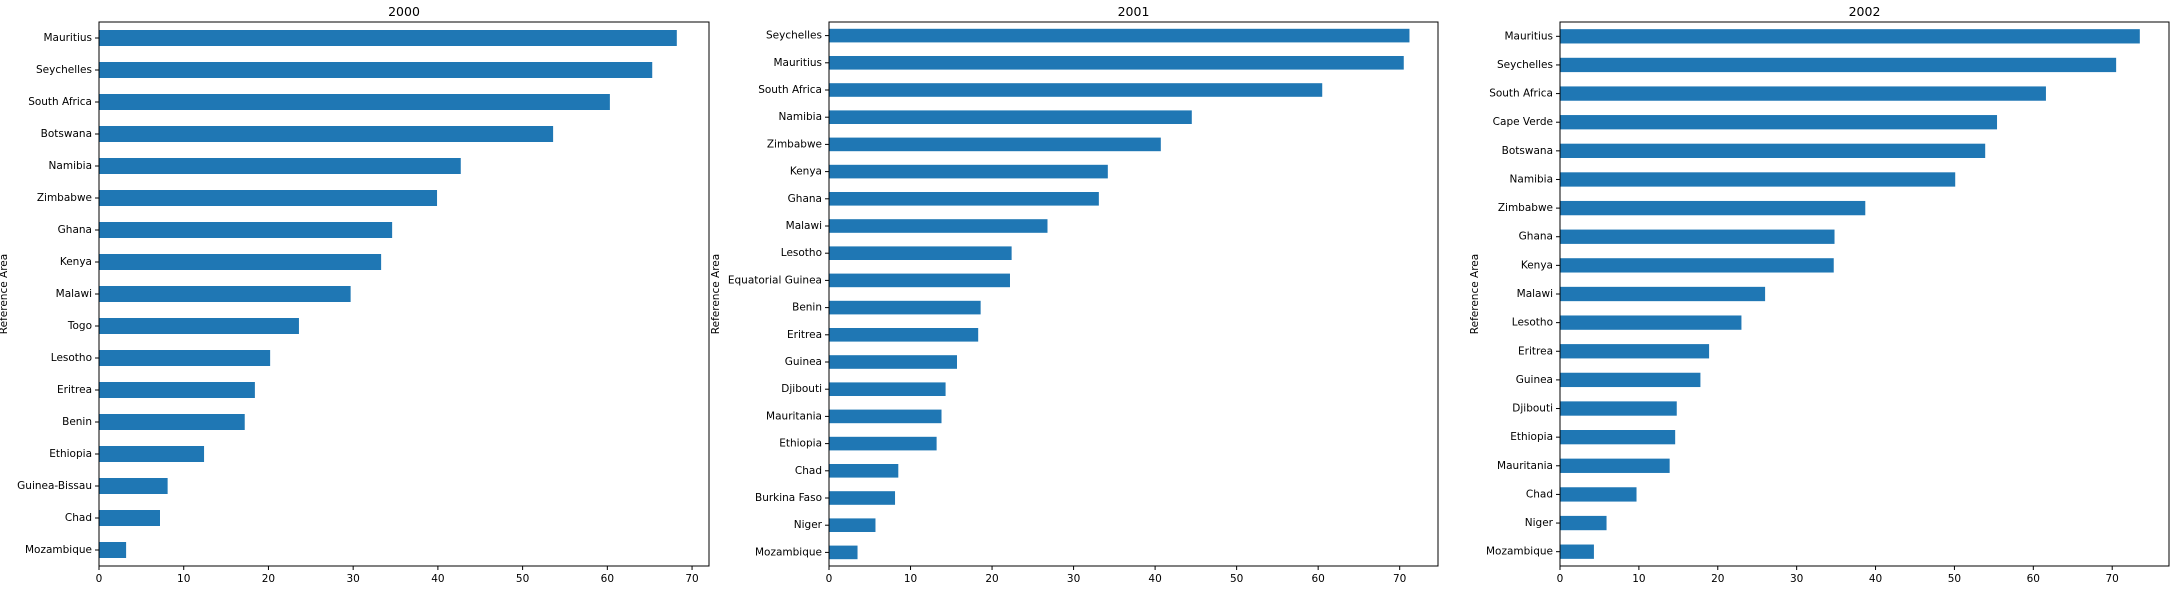 This screenshot has width=2177, height=594. What do you see at coordinates (78, 518) in the screenshot?
I see `y-tick-label: Chad` at bounding box center [78, 518].